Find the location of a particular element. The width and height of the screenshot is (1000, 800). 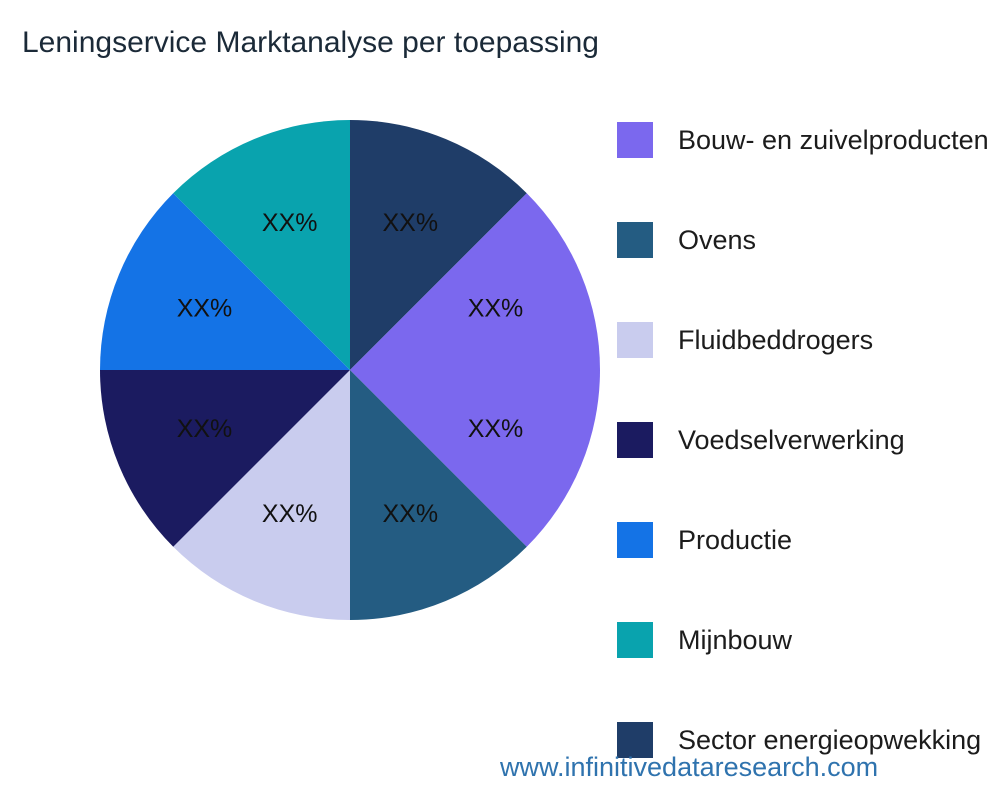

legend-item-4: Productie is located at coordinates (803, 540).